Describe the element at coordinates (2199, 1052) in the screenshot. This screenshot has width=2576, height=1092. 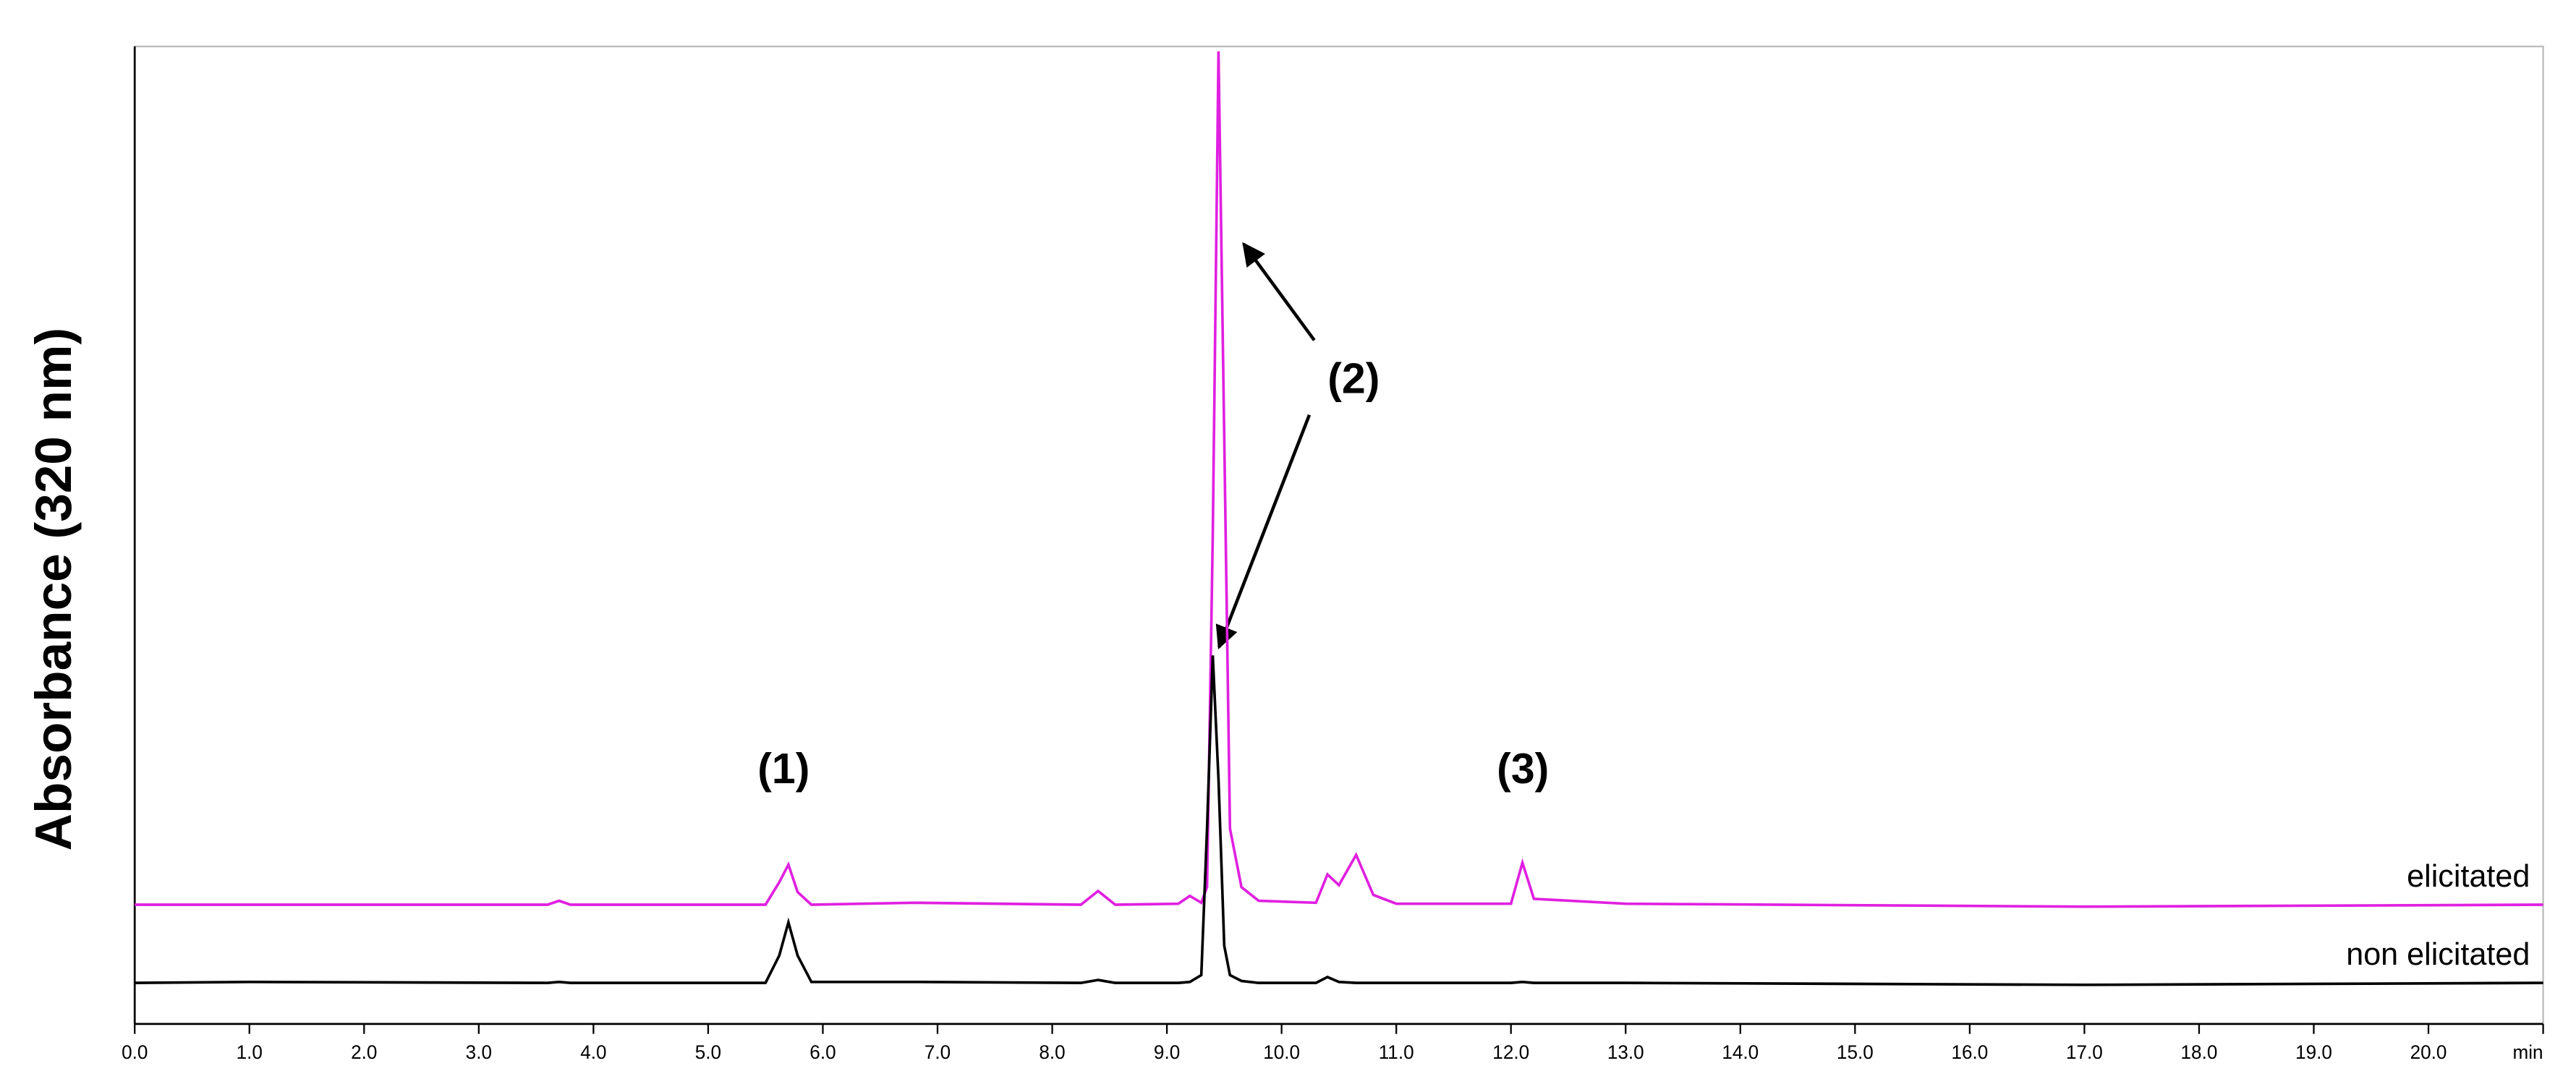
I see `x-tick-label: 18.0` at that location.